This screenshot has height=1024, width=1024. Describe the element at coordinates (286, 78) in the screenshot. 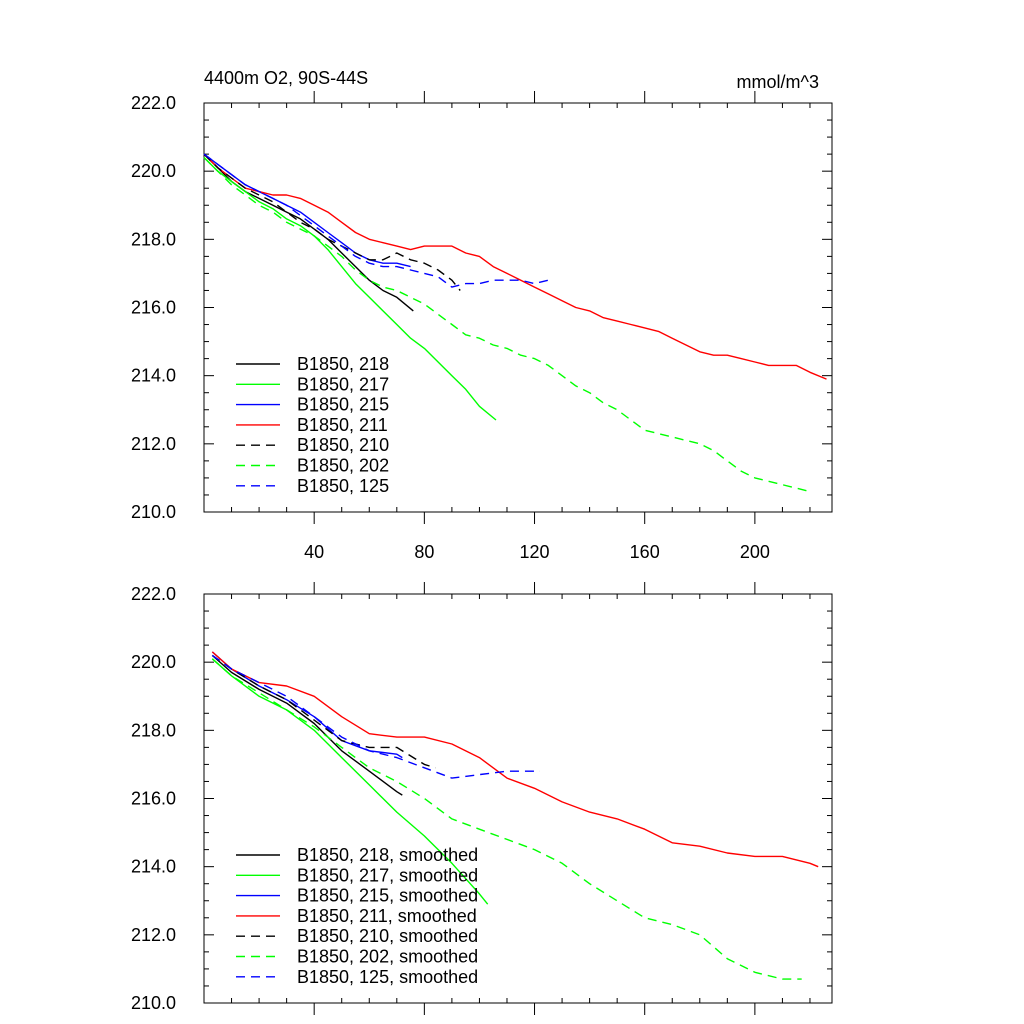

I see `chart-title: 4400m O2, 90S-44S` at that location.